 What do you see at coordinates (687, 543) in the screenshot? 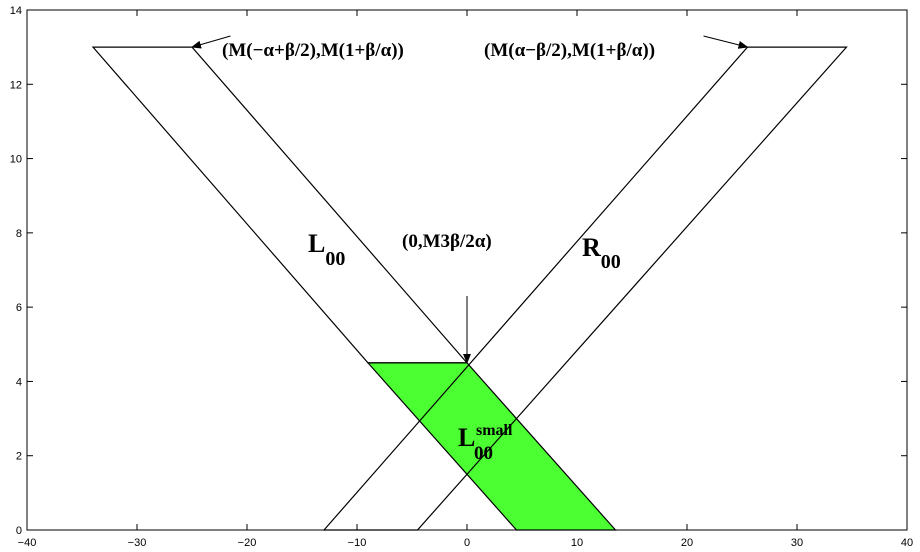
I see `x-tick-label: 20` at bounding box center [687, 543].